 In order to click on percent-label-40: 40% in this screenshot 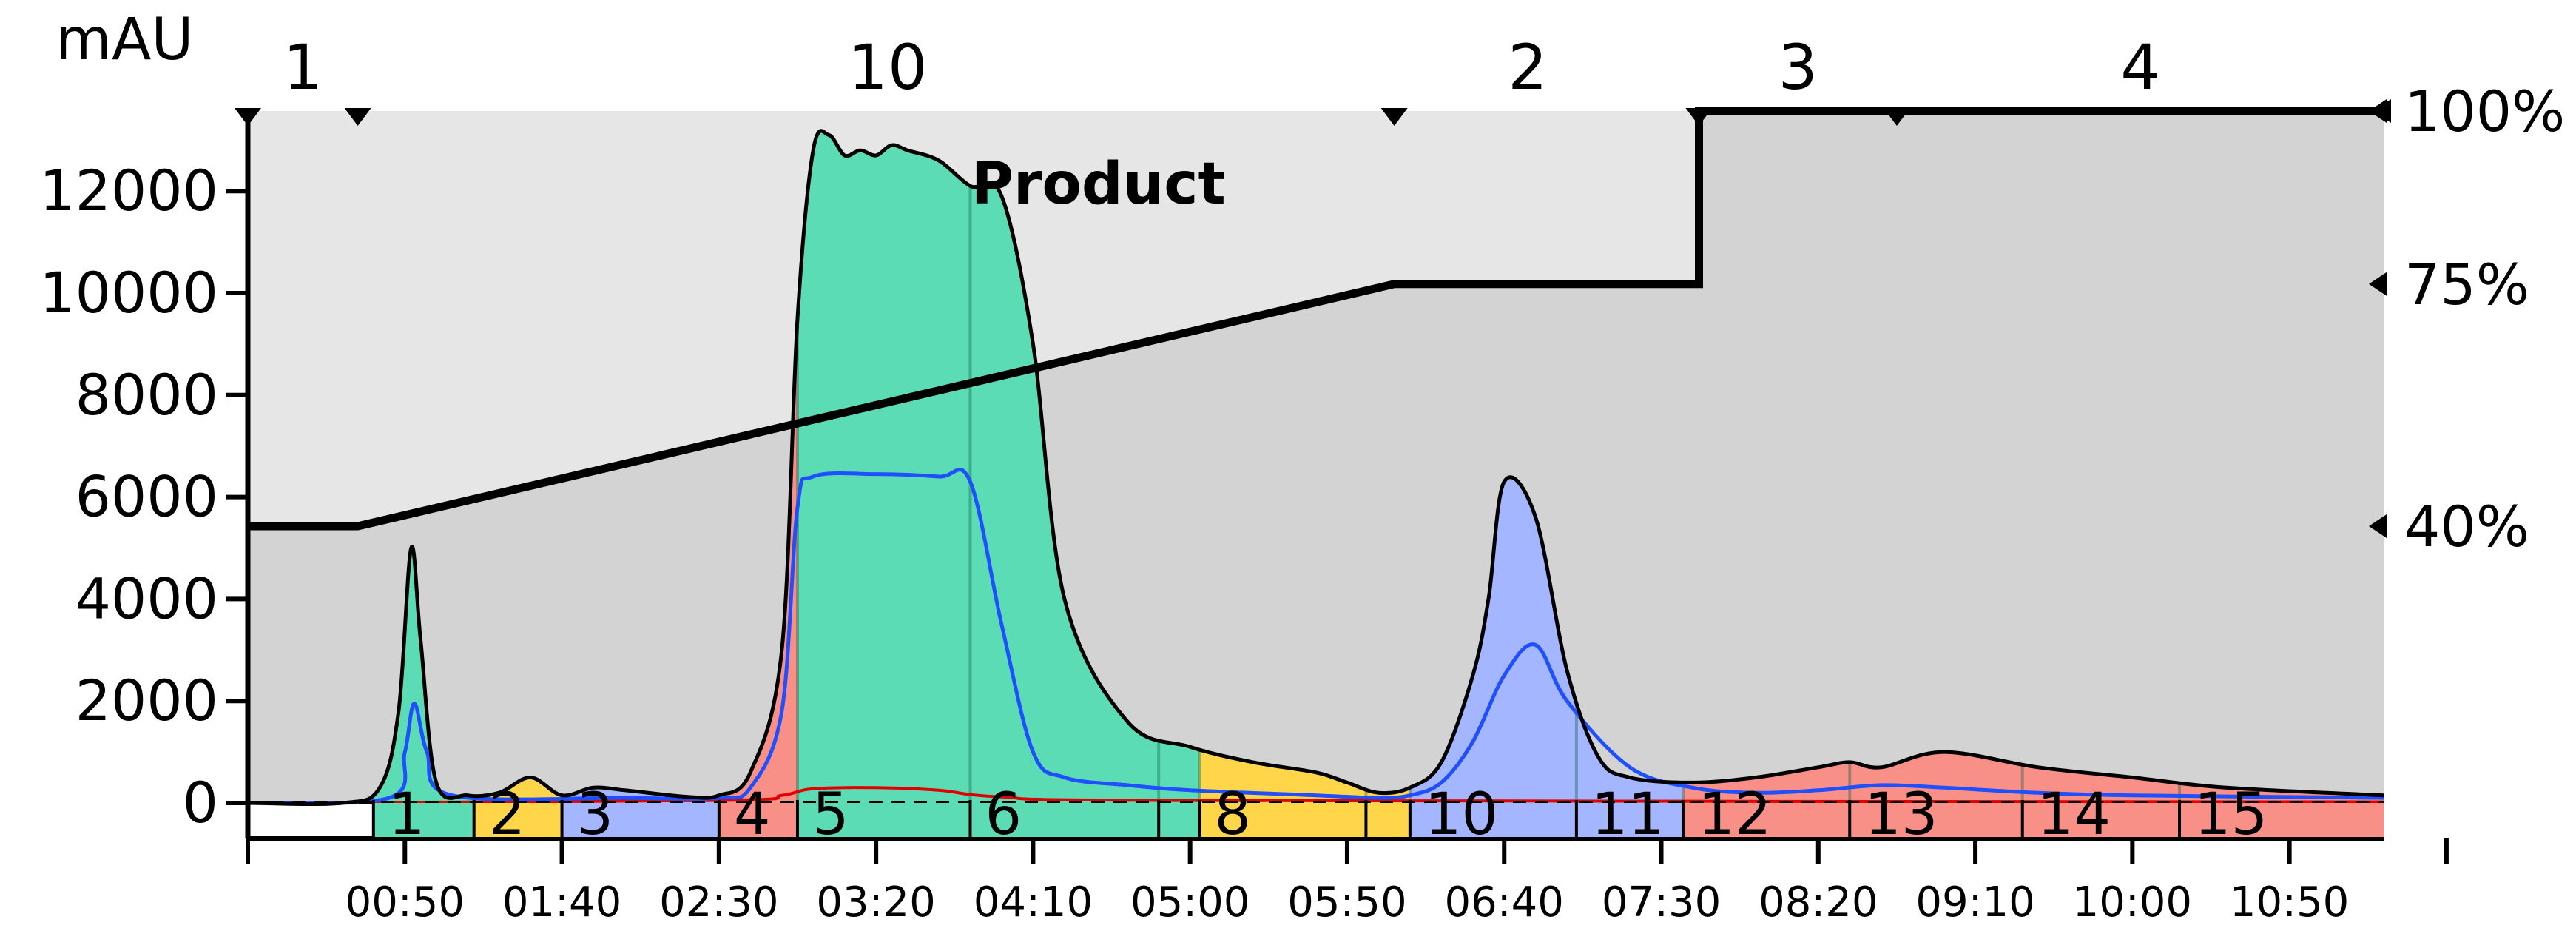, I will do `click(2466, 526)`.